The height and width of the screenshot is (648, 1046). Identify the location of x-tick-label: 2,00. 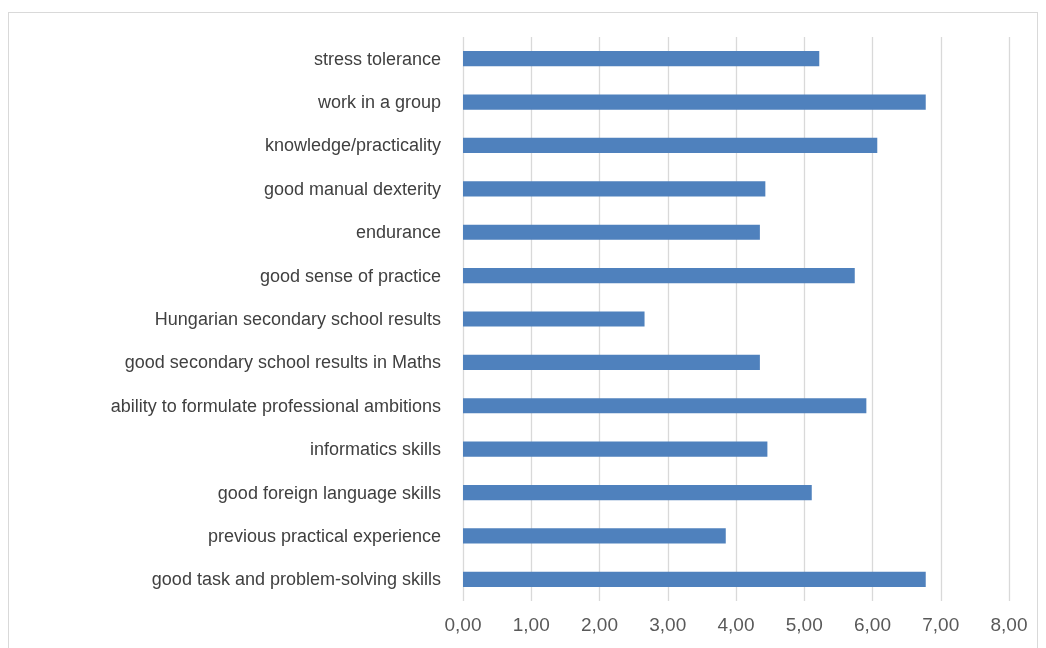
(599, 624).